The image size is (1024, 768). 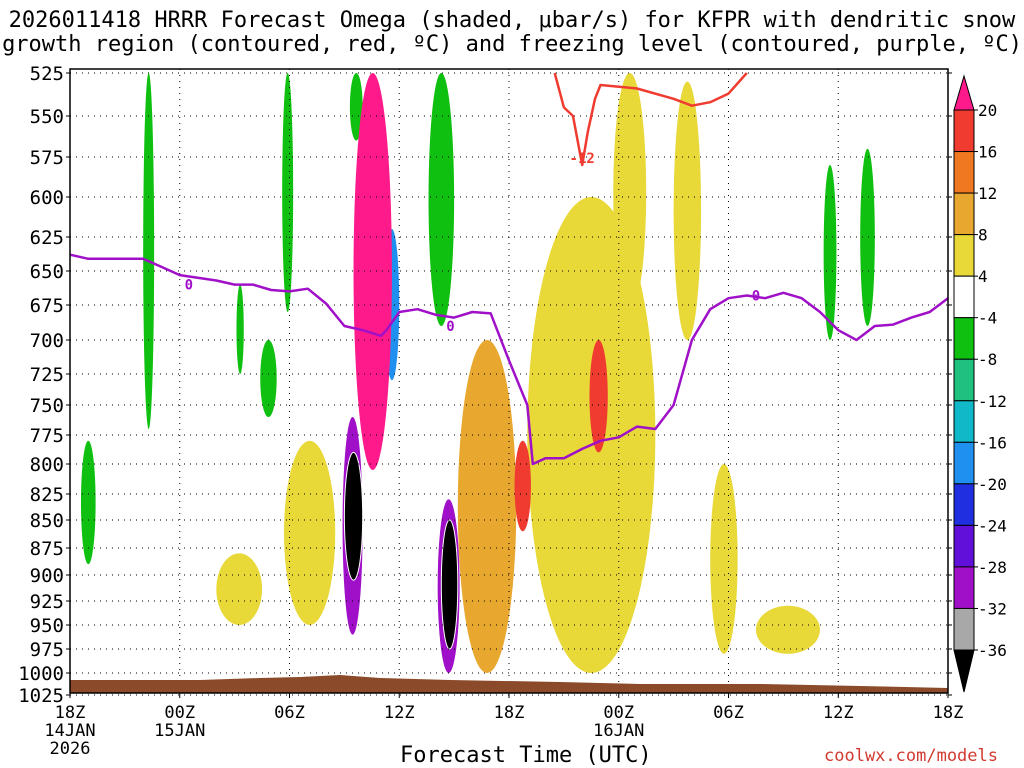 What do you see at coordinates (992, 650) in the screenshot?
I see `colorbar-label-13: -36` at bounding box center [992, 650].